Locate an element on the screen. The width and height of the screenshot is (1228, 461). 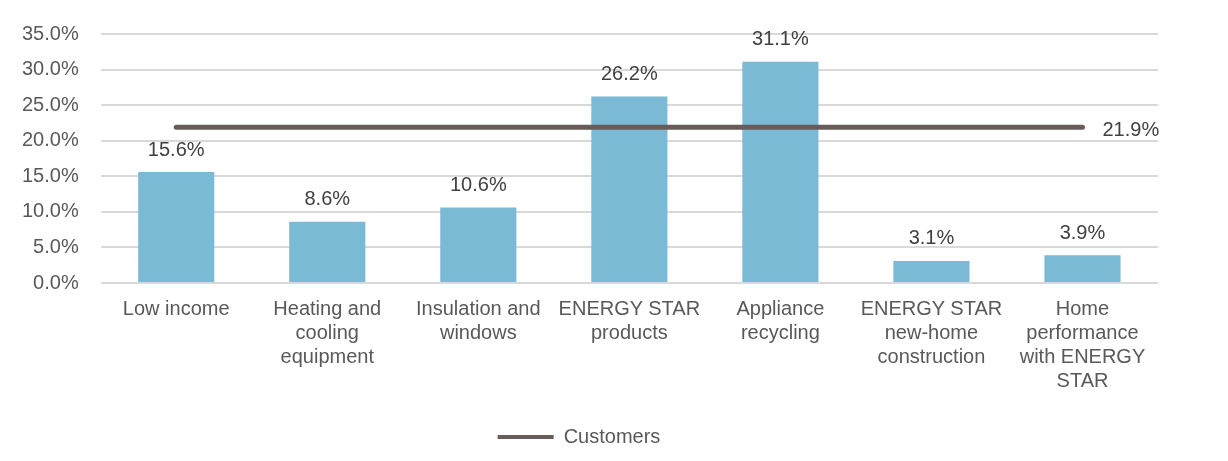
data-label: 3.1% is located at coordinates (931, 237).